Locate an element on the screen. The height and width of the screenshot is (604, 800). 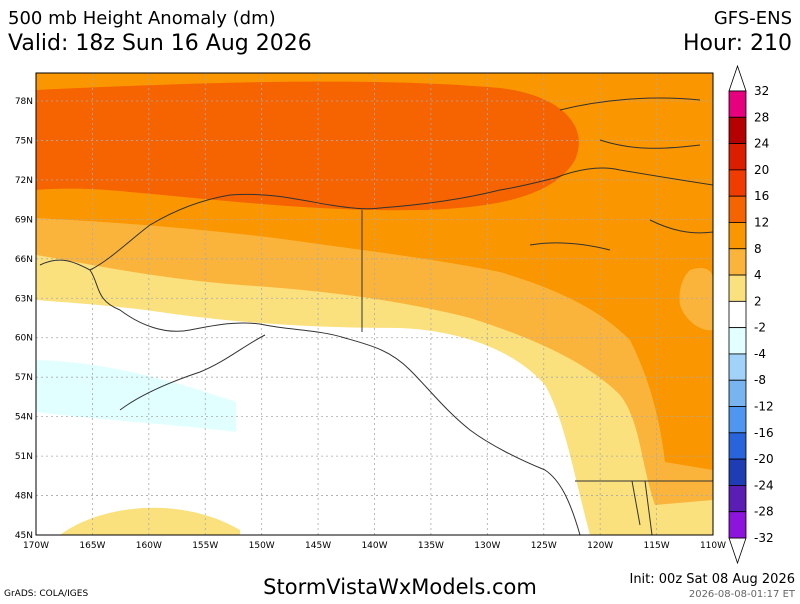
colorbar-label: -32 is located at coordinates (764, 538).